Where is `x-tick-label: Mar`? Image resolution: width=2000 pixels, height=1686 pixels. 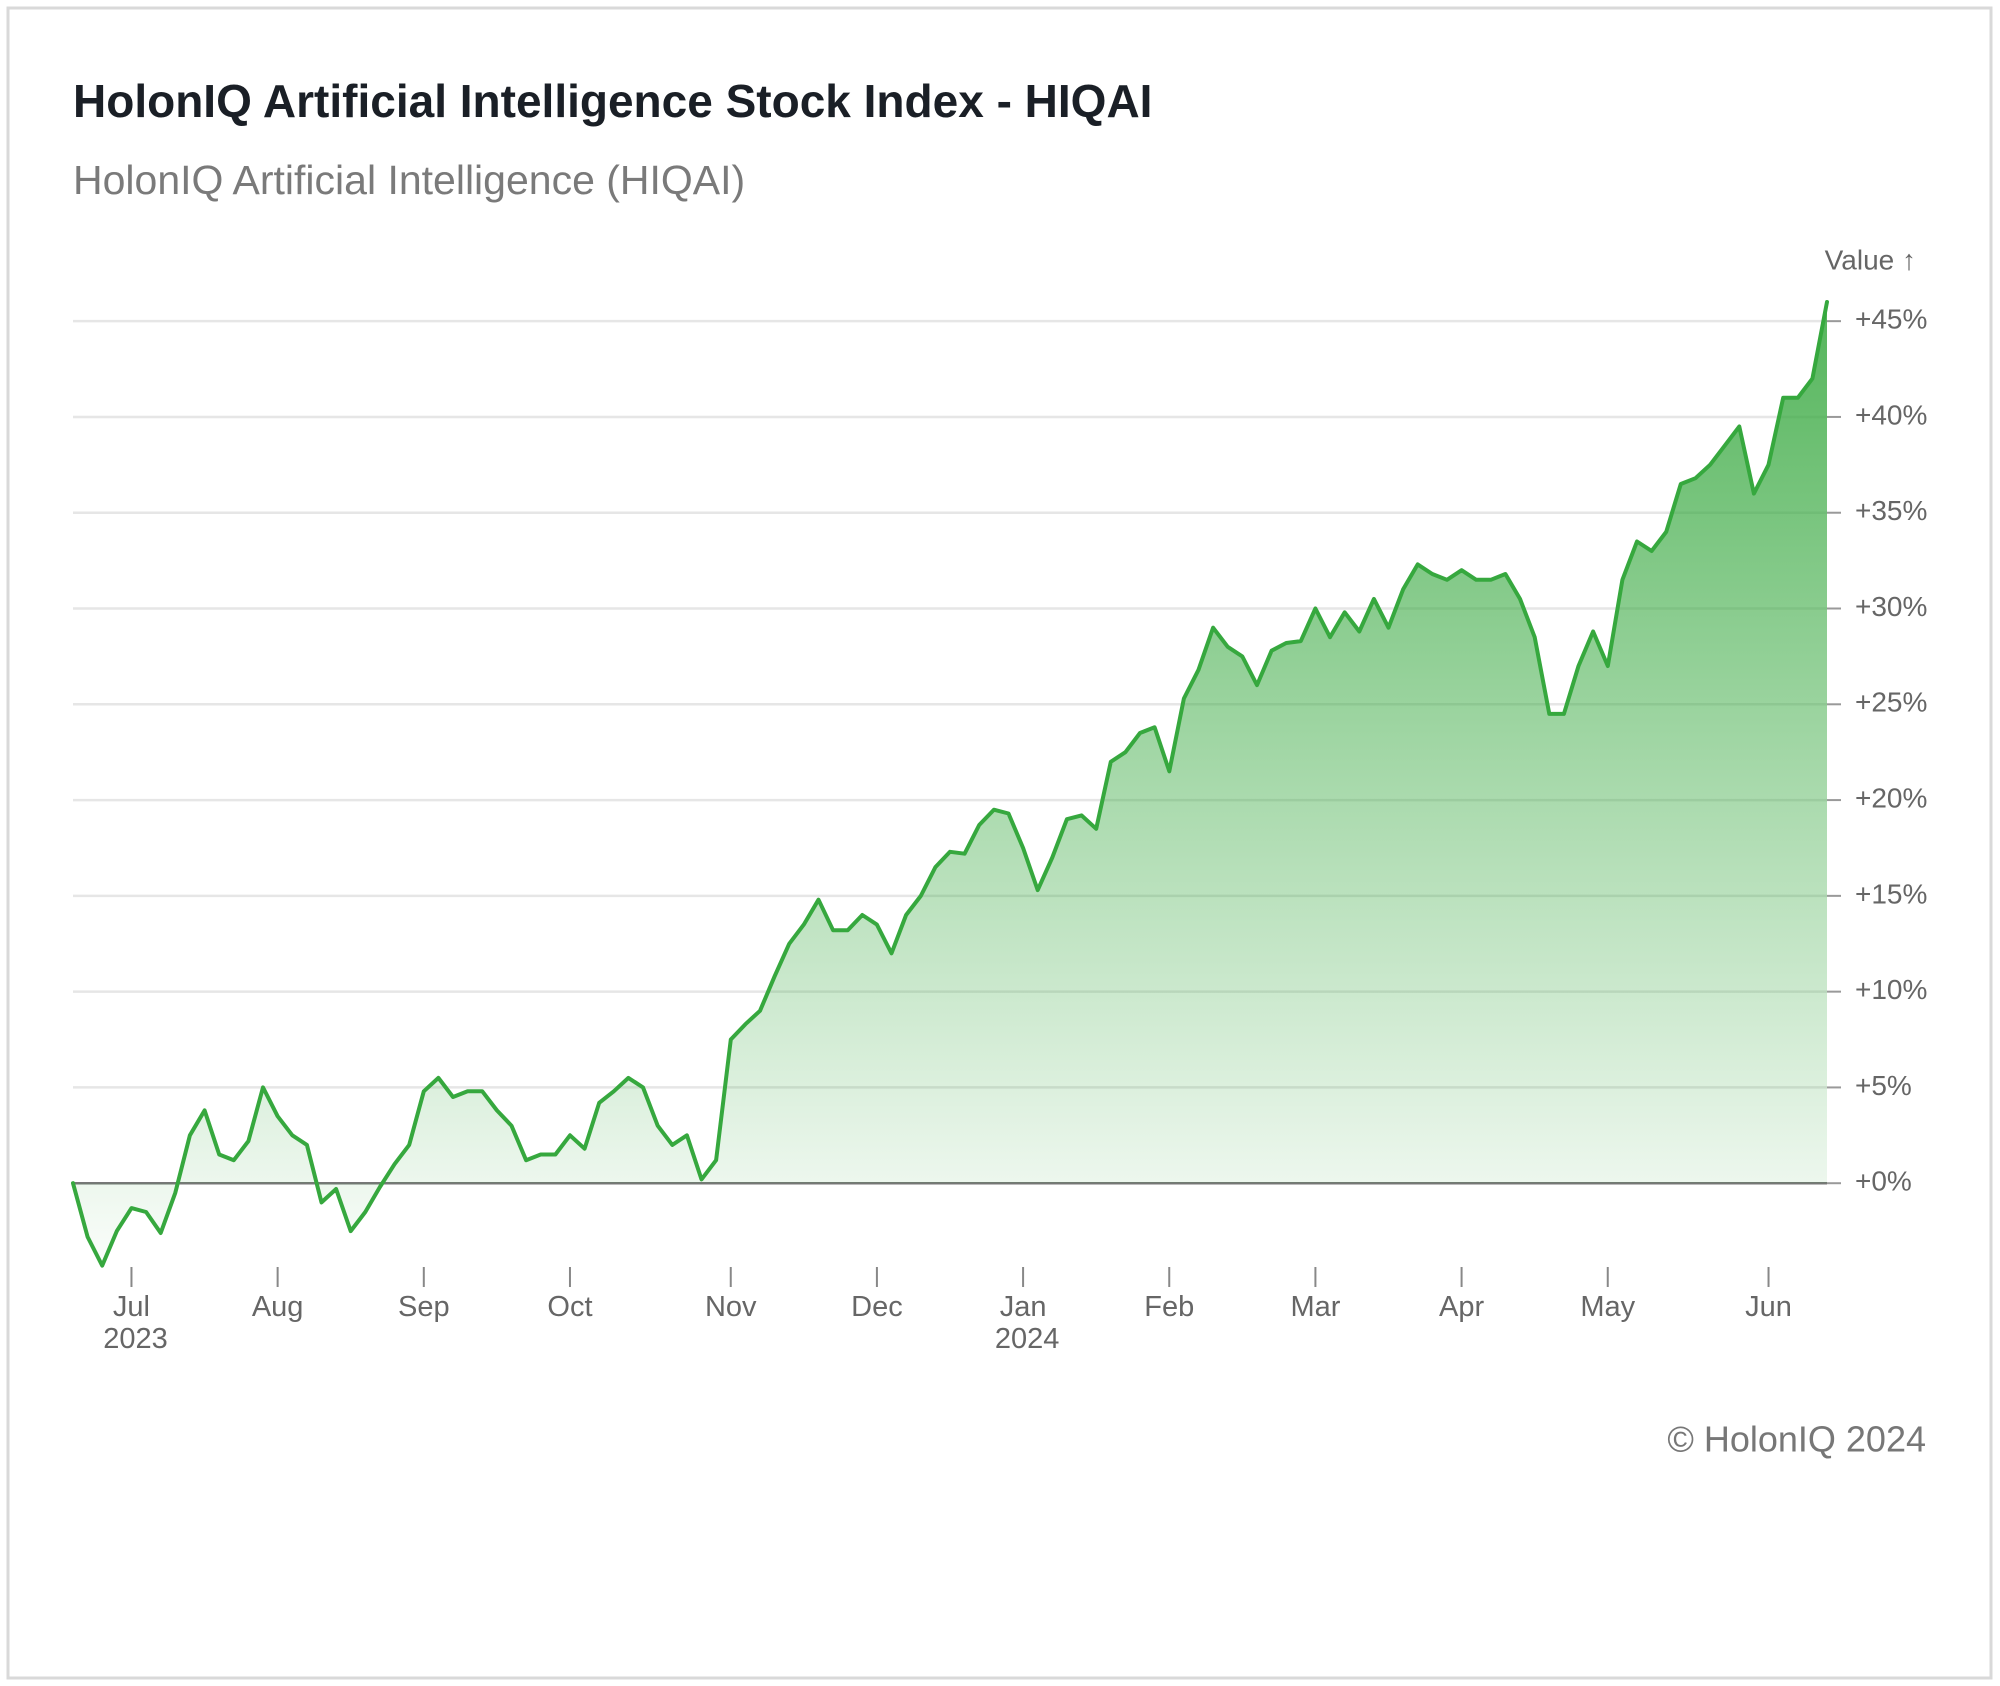
x-tick-label: Mar is located at coordinates (1315, 1307).